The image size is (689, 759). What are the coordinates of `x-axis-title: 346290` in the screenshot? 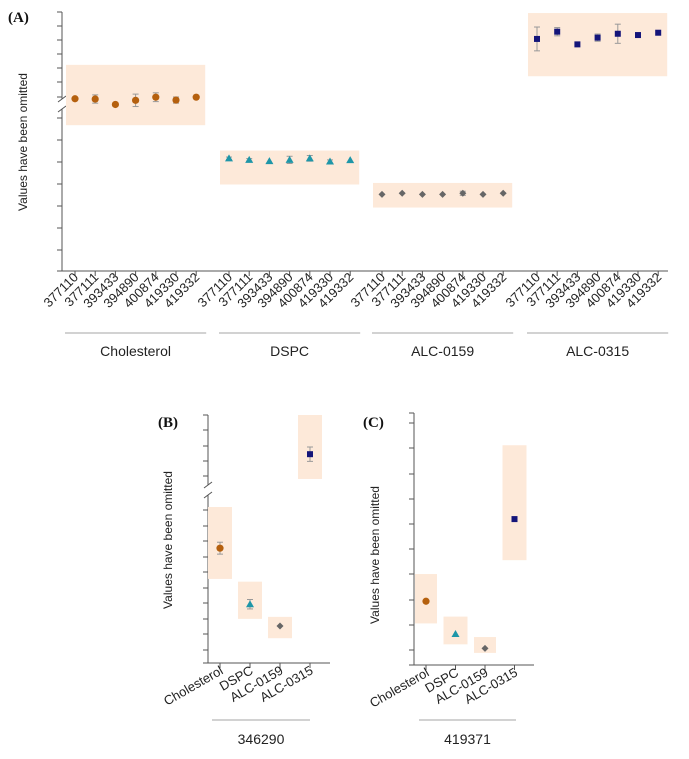 It's located at (261, 739).